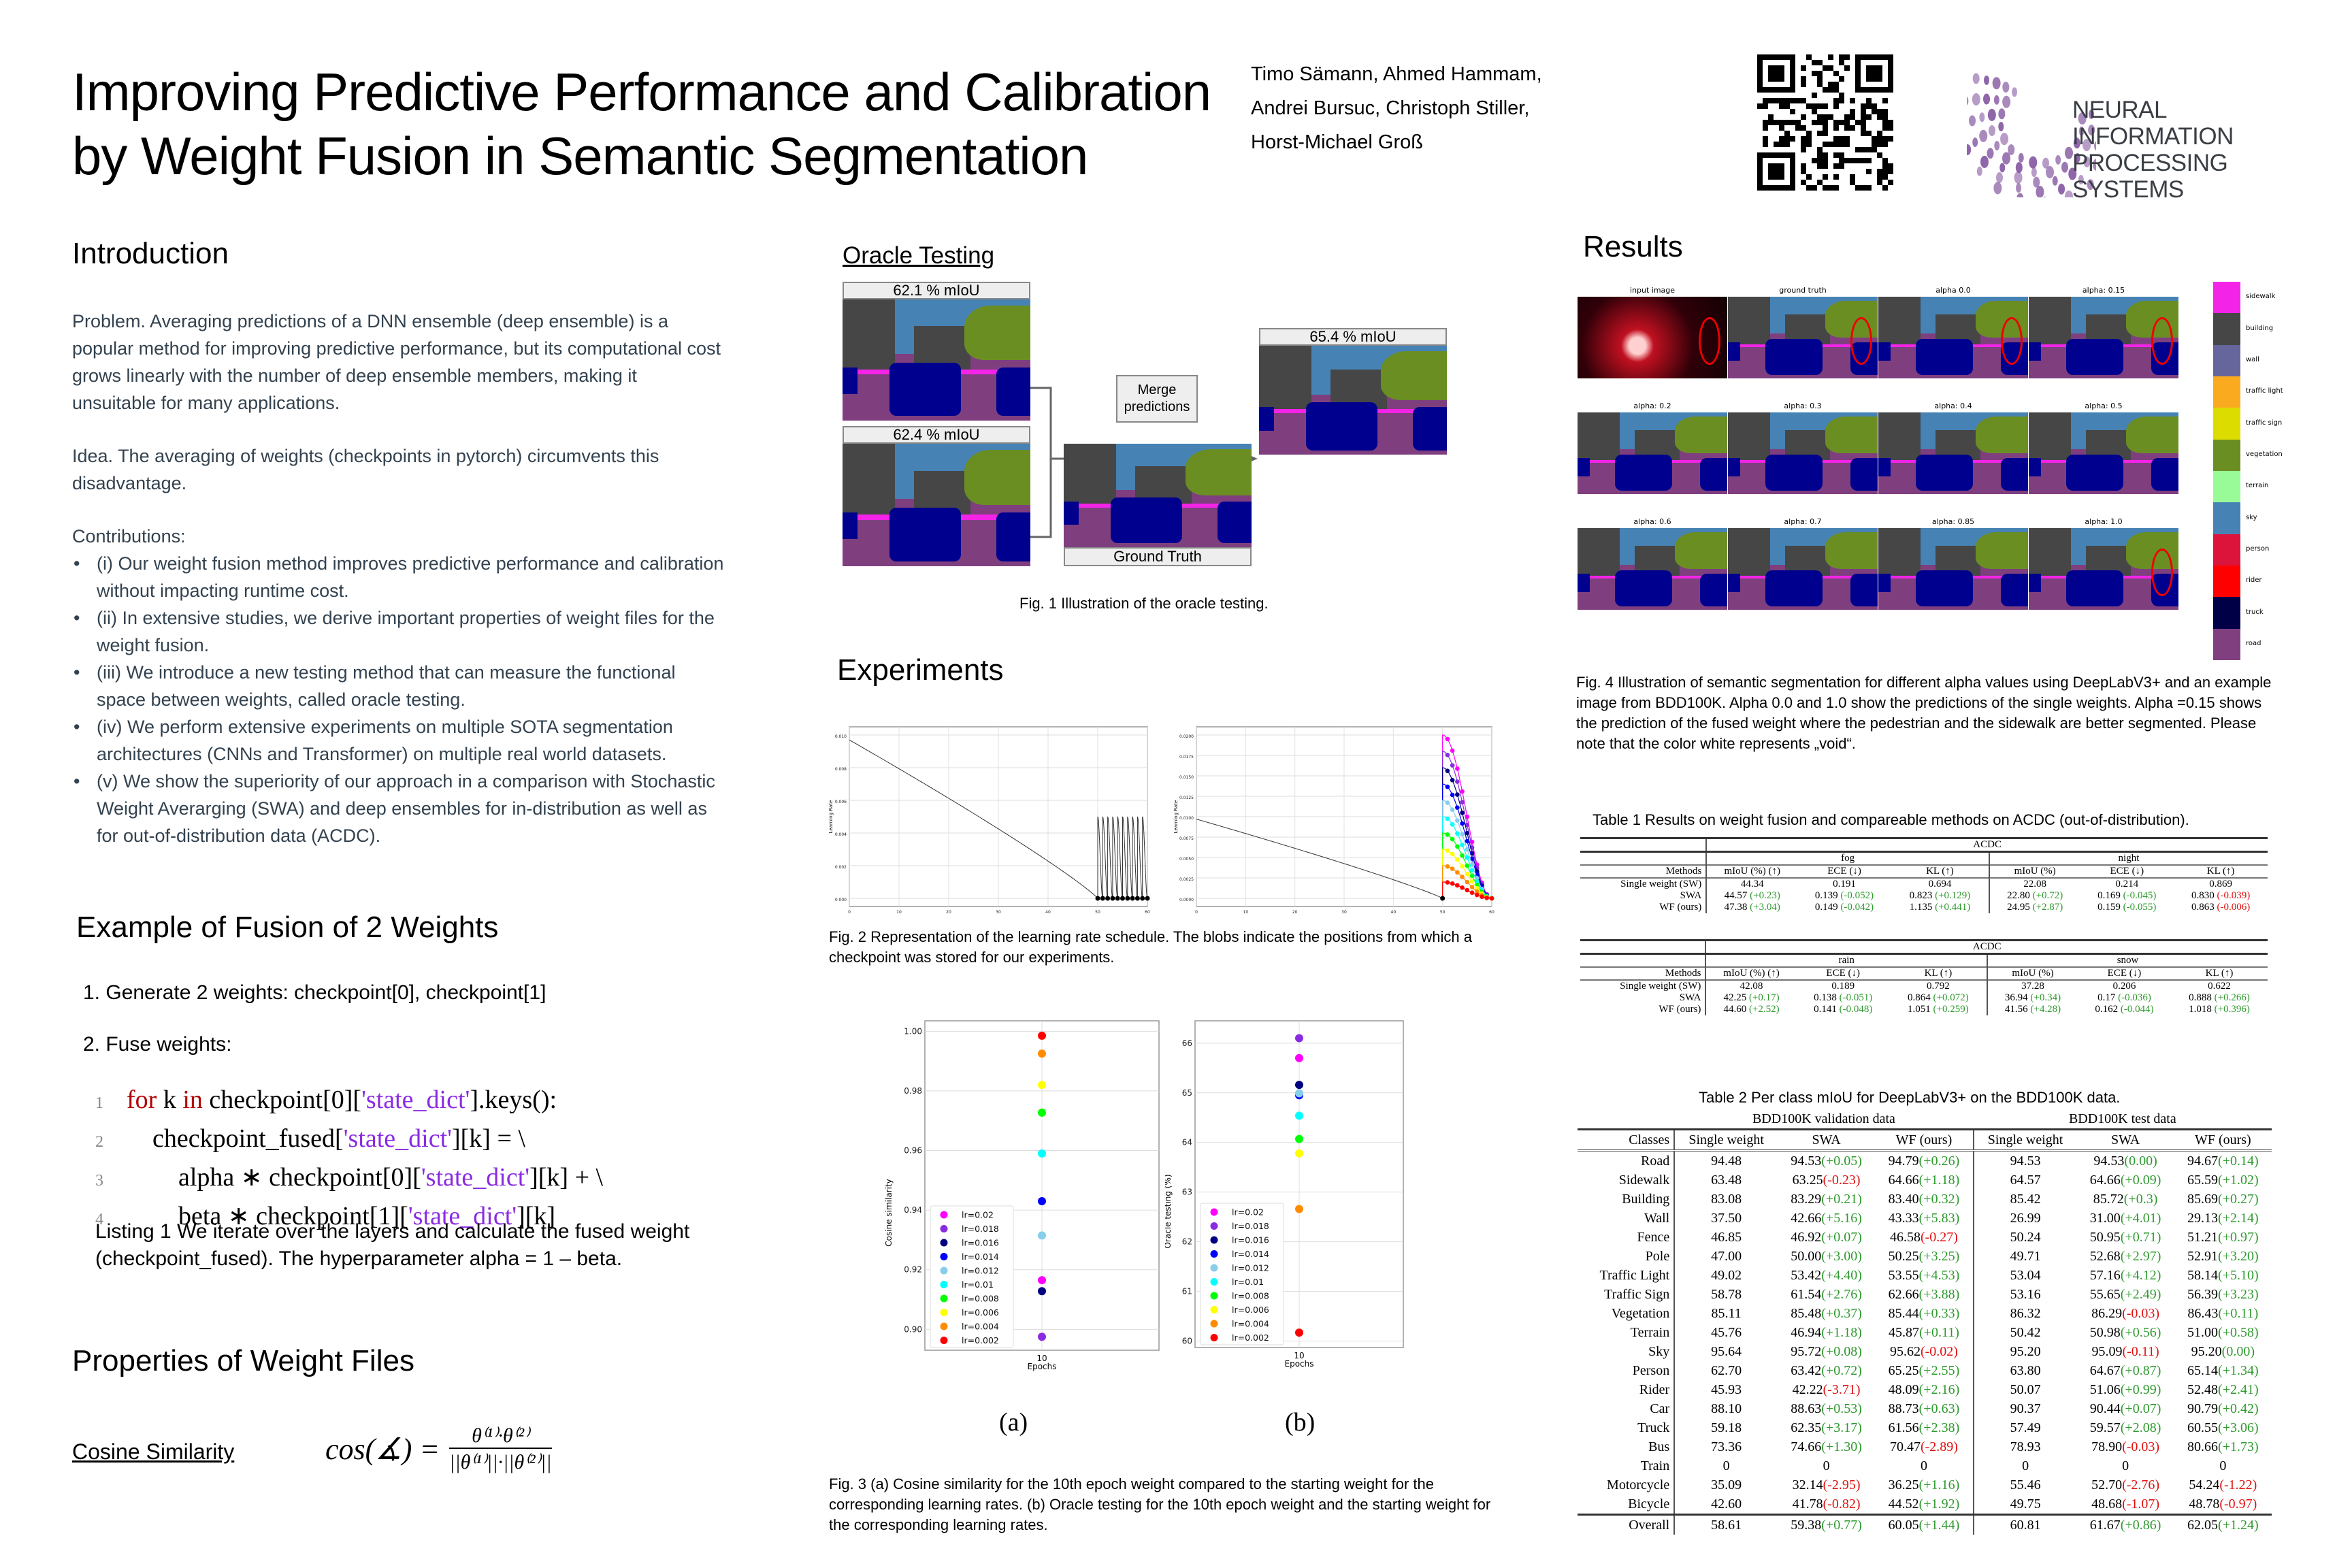  Describe the element at coordinates (1904, 1295) in the screenshot. I see `cell-value: 62.66` at that location.